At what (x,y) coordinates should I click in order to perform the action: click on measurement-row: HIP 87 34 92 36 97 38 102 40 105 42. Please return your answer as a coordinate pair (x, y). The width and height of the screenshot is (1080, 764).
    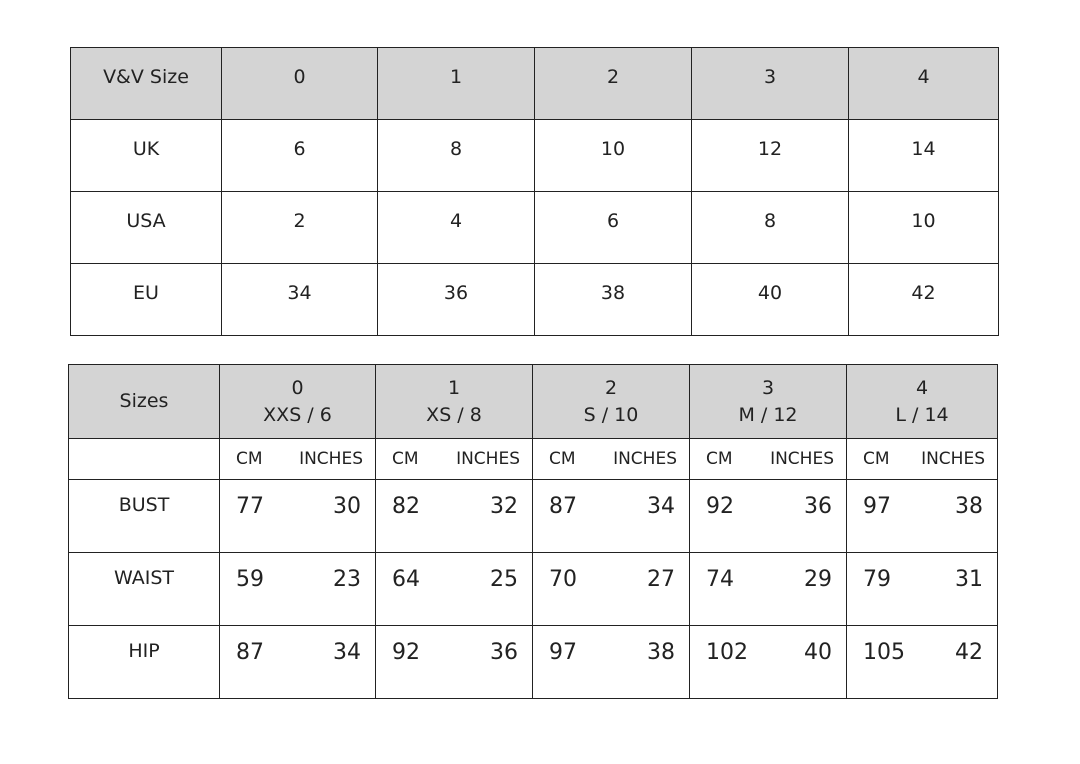
    Looking at the image, I should click on (533, 662).